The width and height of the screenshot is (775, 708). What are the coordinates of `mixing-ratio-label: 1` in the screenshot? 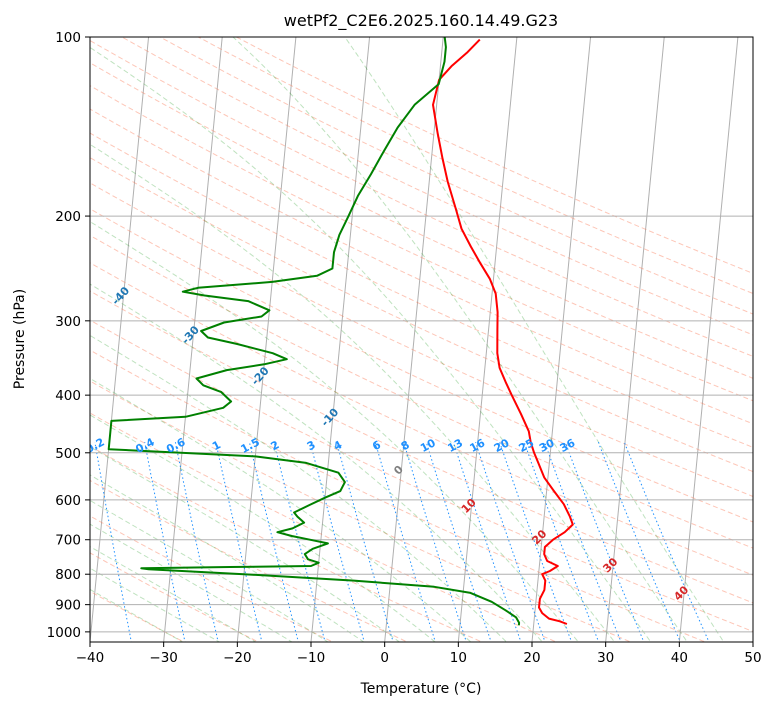 It's located at (216, 445).